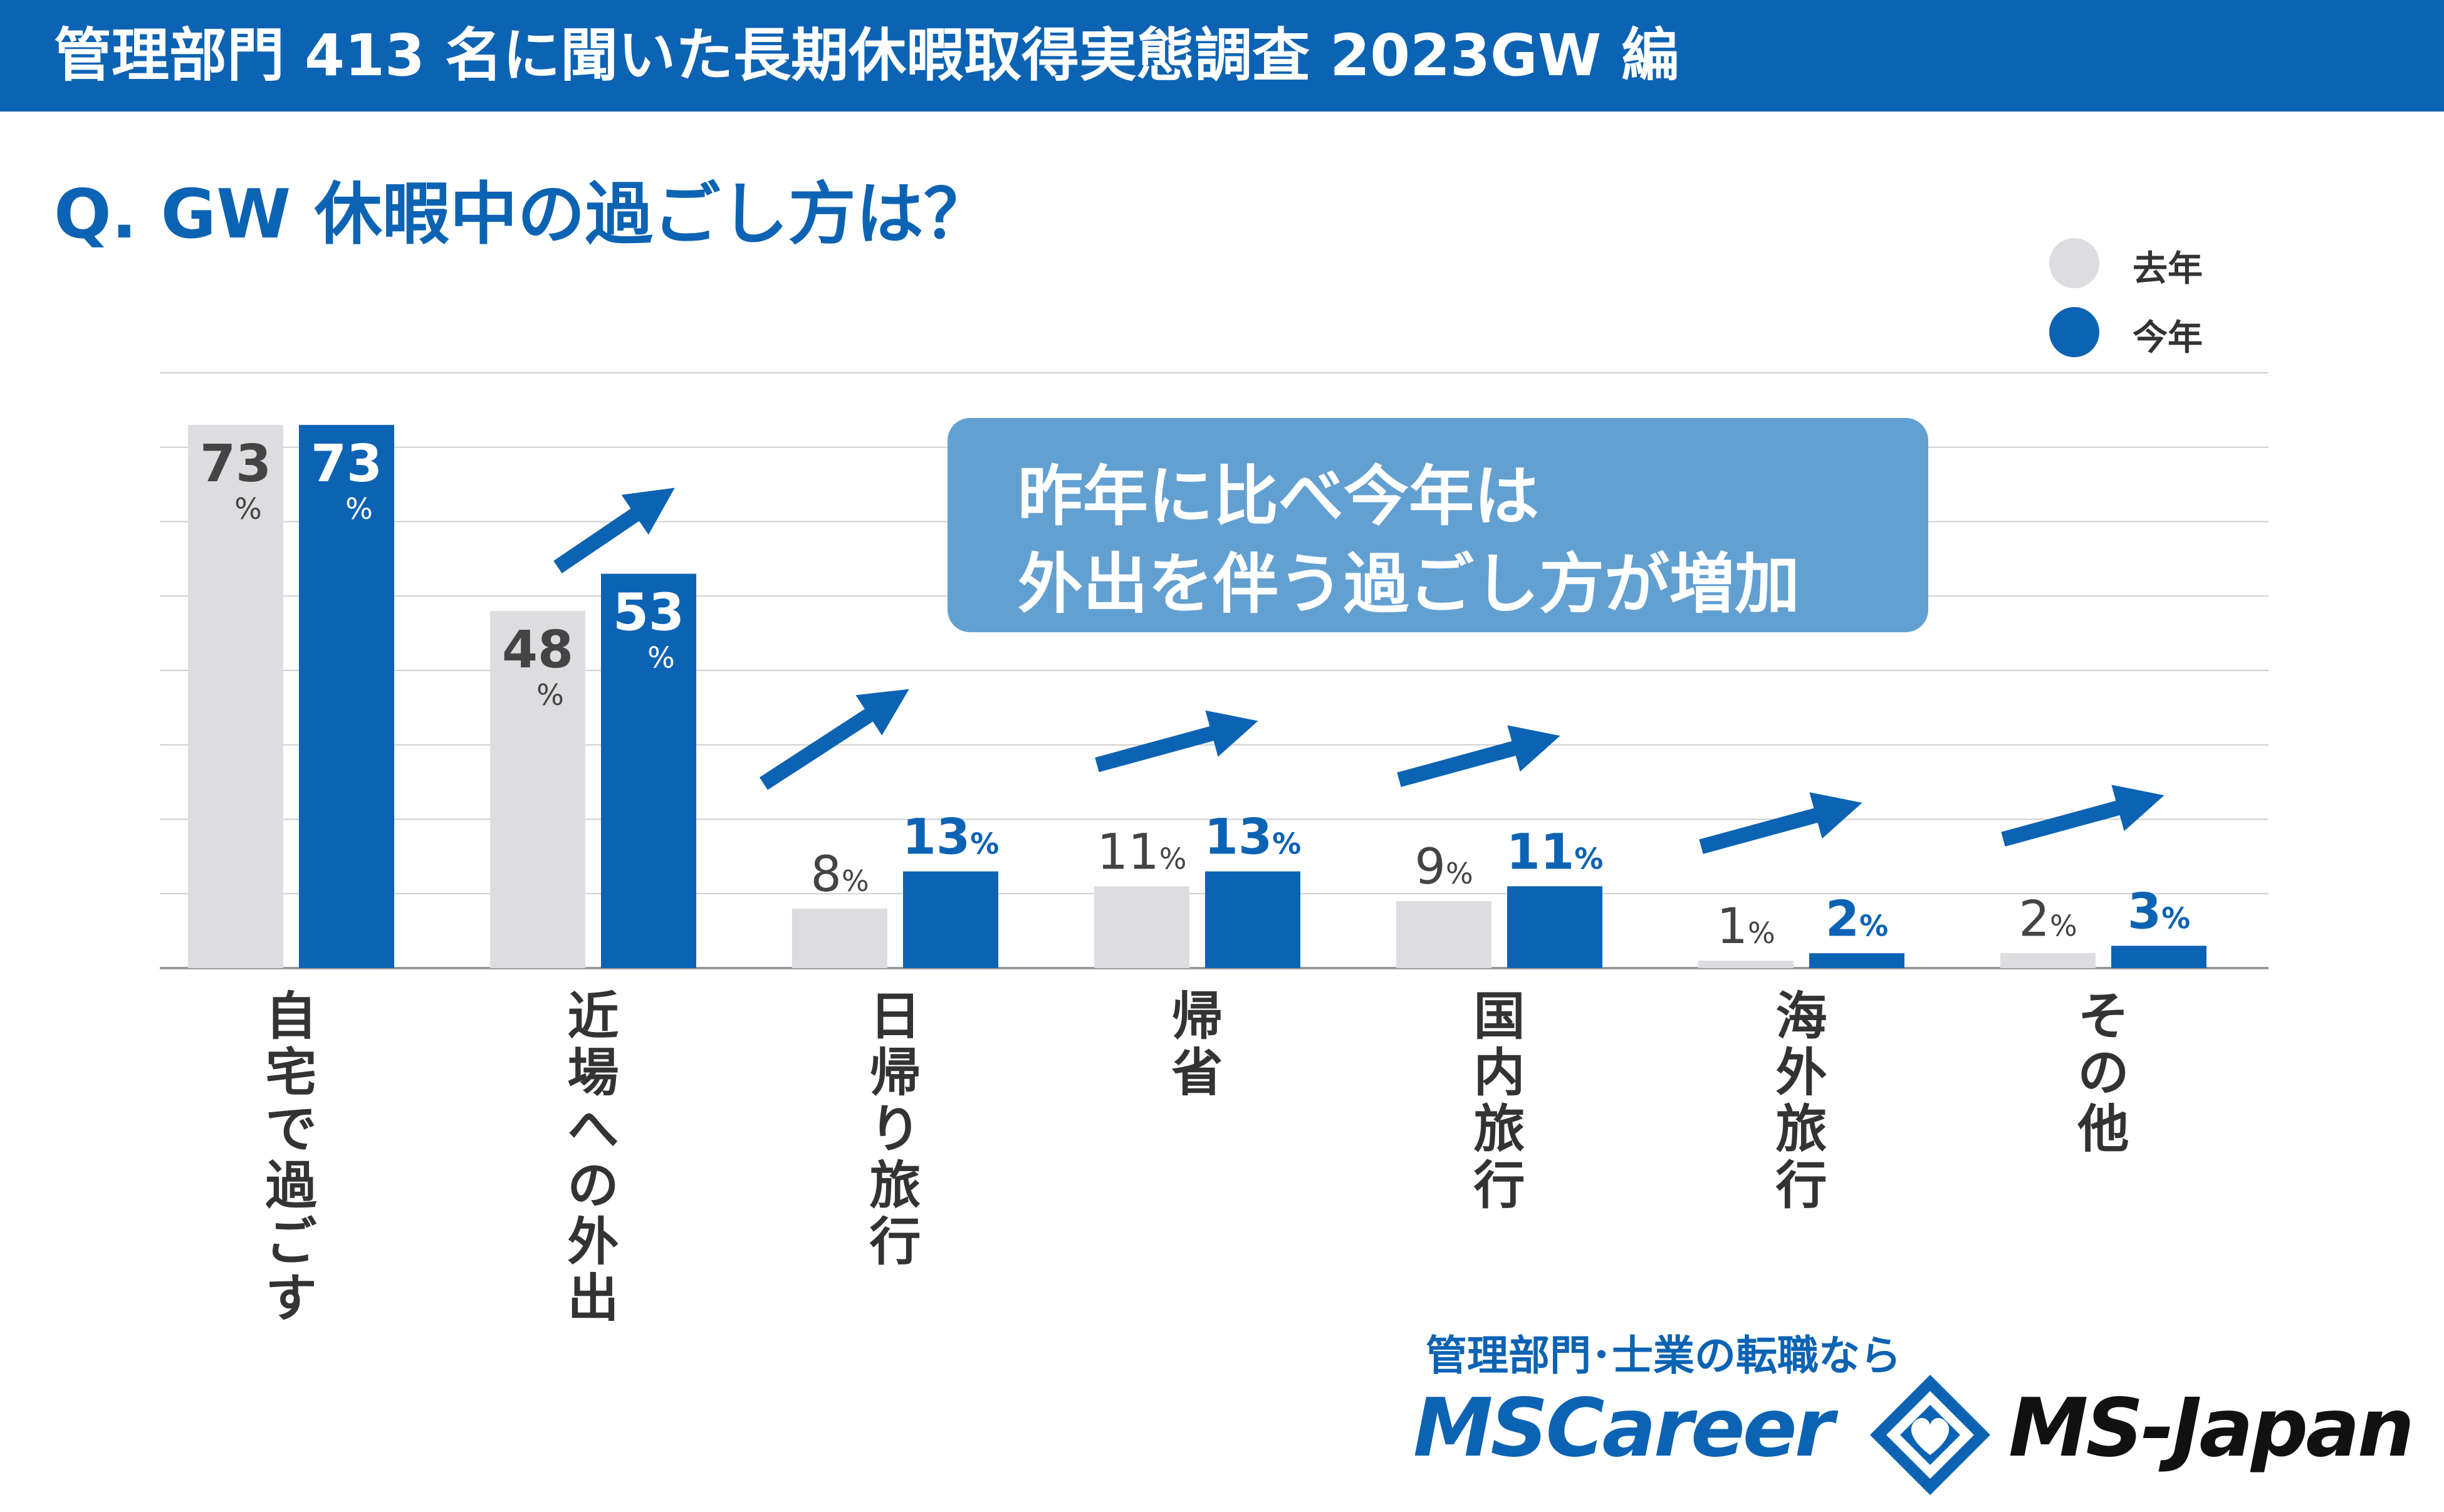 The height and width of the screenshot is (1512, 2444). I want to click on value-label-last-year: 11%, so click(1142, 852).